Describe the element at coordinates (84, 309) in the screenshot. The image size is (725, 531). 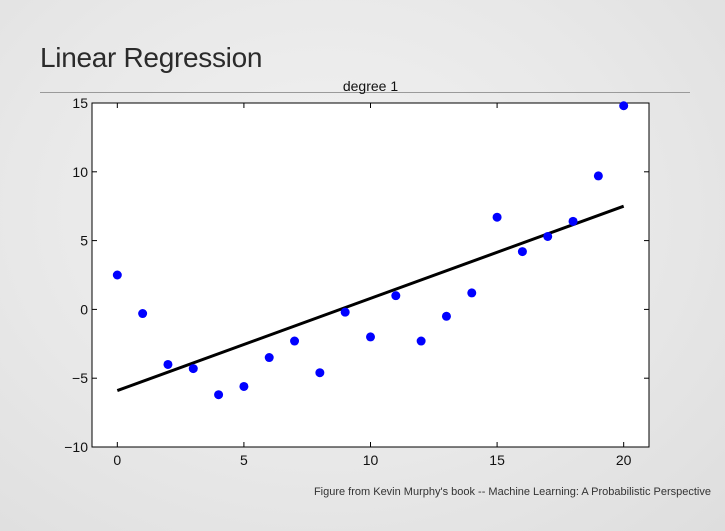
I see `y-tick-label: 0` at that location.